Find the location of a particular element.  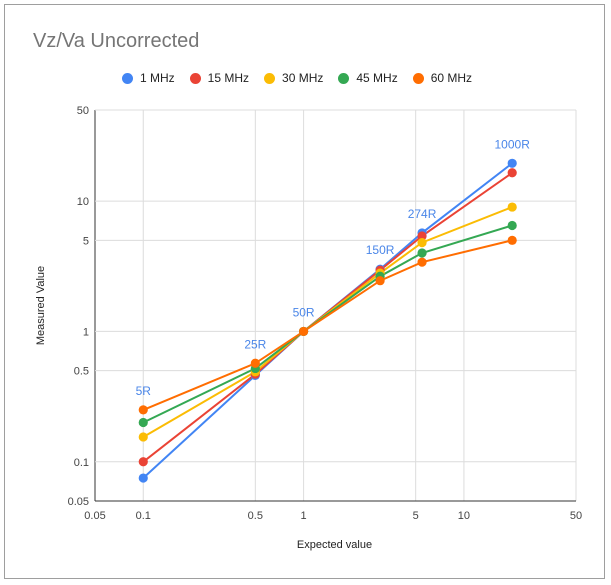

x-tick-label: 1 is located at coordinates (304, 516).